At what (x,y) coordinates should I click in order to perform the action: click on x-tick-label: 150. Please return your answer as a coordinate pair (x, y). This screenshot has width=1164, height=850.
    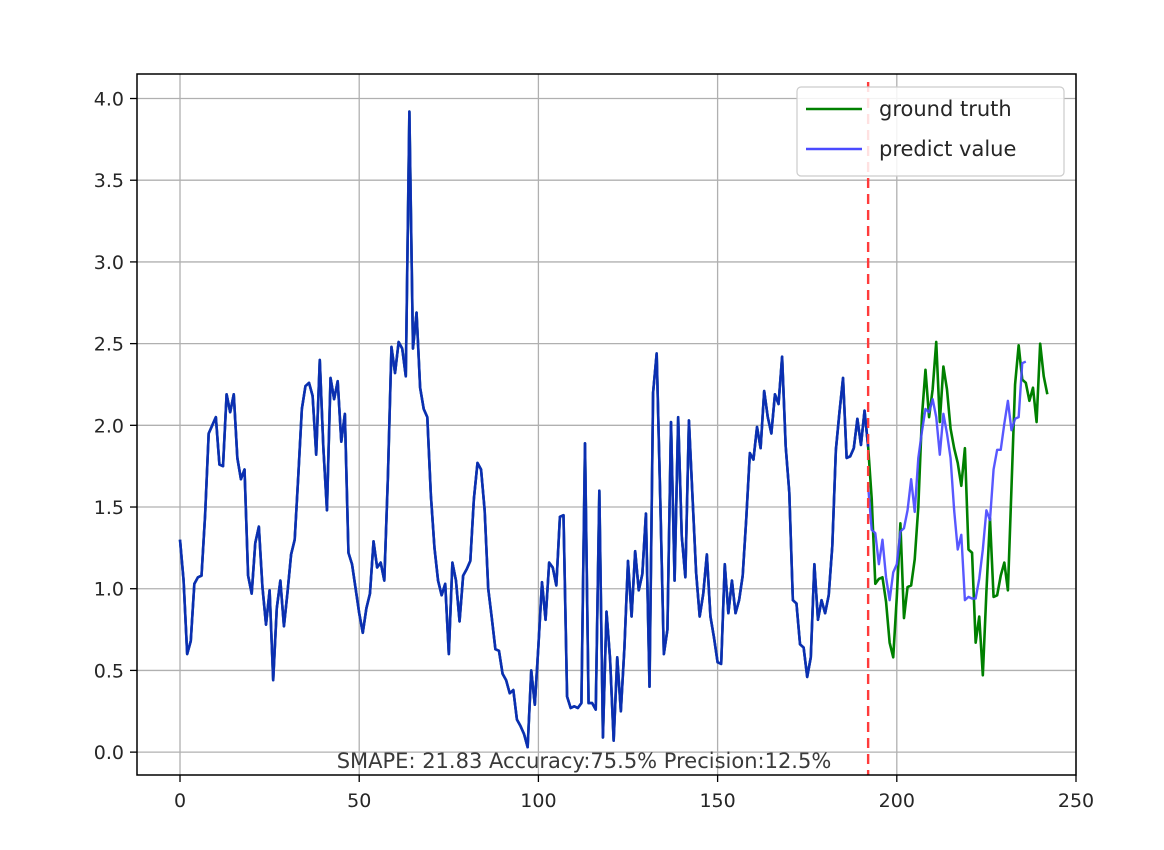
    Looking at the image, I should click on (717, 801).